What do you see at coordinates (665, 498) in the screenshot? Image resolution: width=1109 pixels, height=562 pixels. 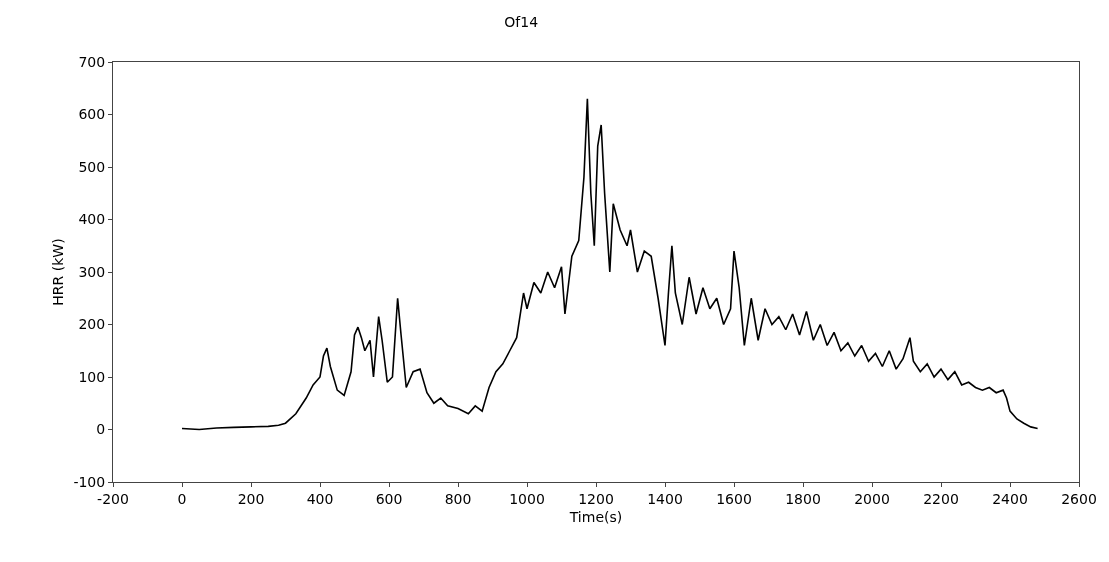 I see `x-tick-label: 1400` at bounding box center [665, 498].